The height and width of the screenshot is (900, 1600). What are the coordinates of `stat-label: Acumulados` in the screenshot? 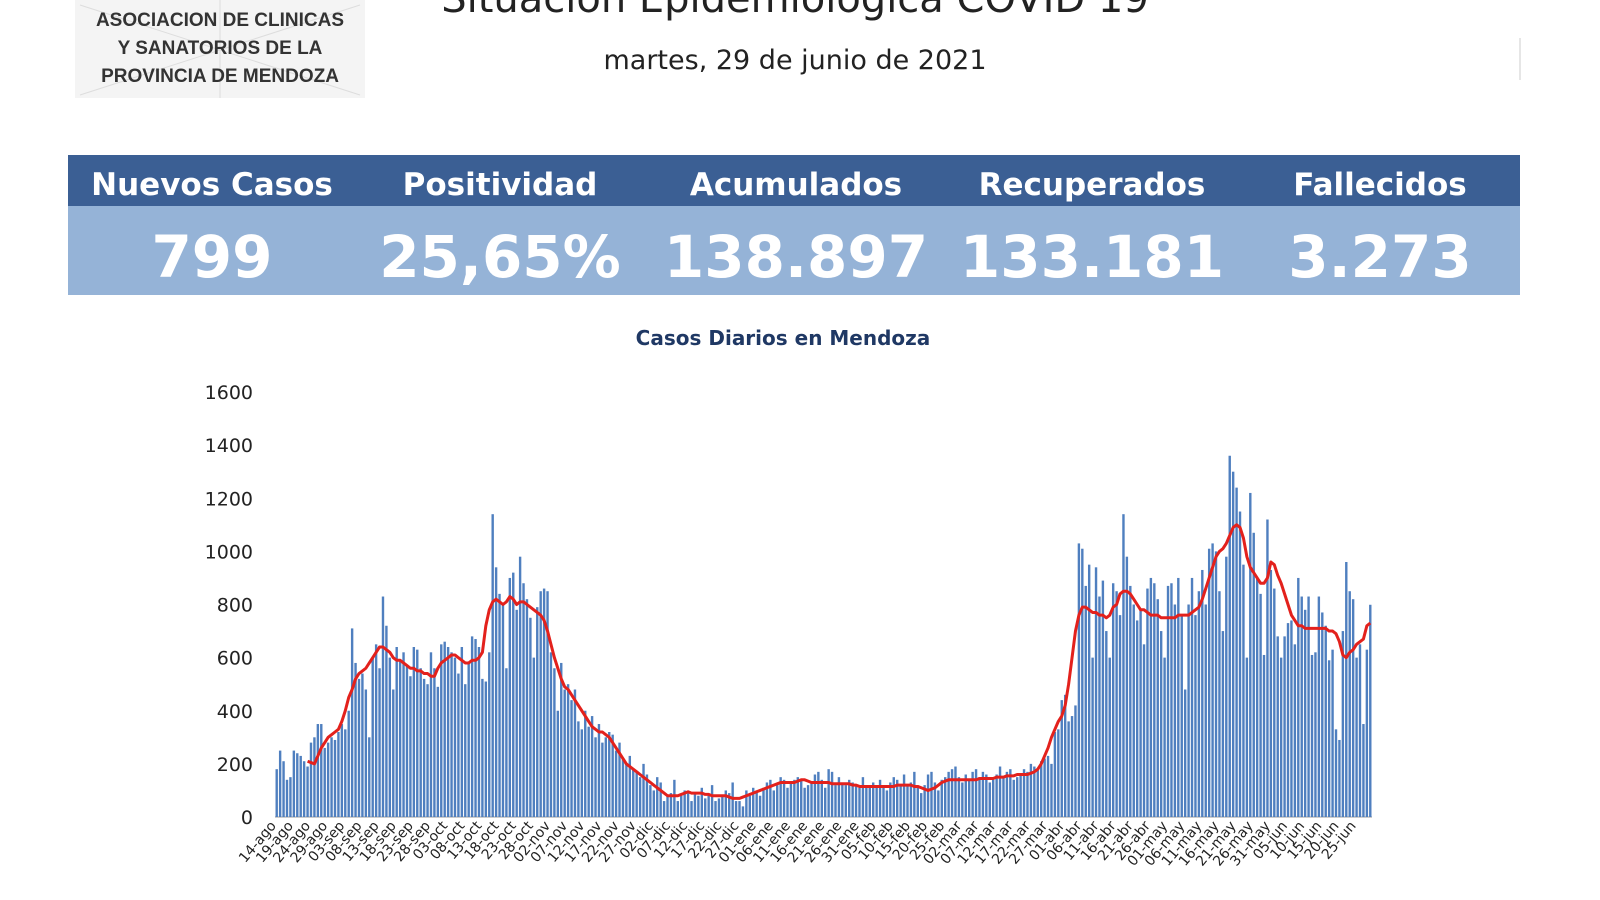 It's located at (796, 185).